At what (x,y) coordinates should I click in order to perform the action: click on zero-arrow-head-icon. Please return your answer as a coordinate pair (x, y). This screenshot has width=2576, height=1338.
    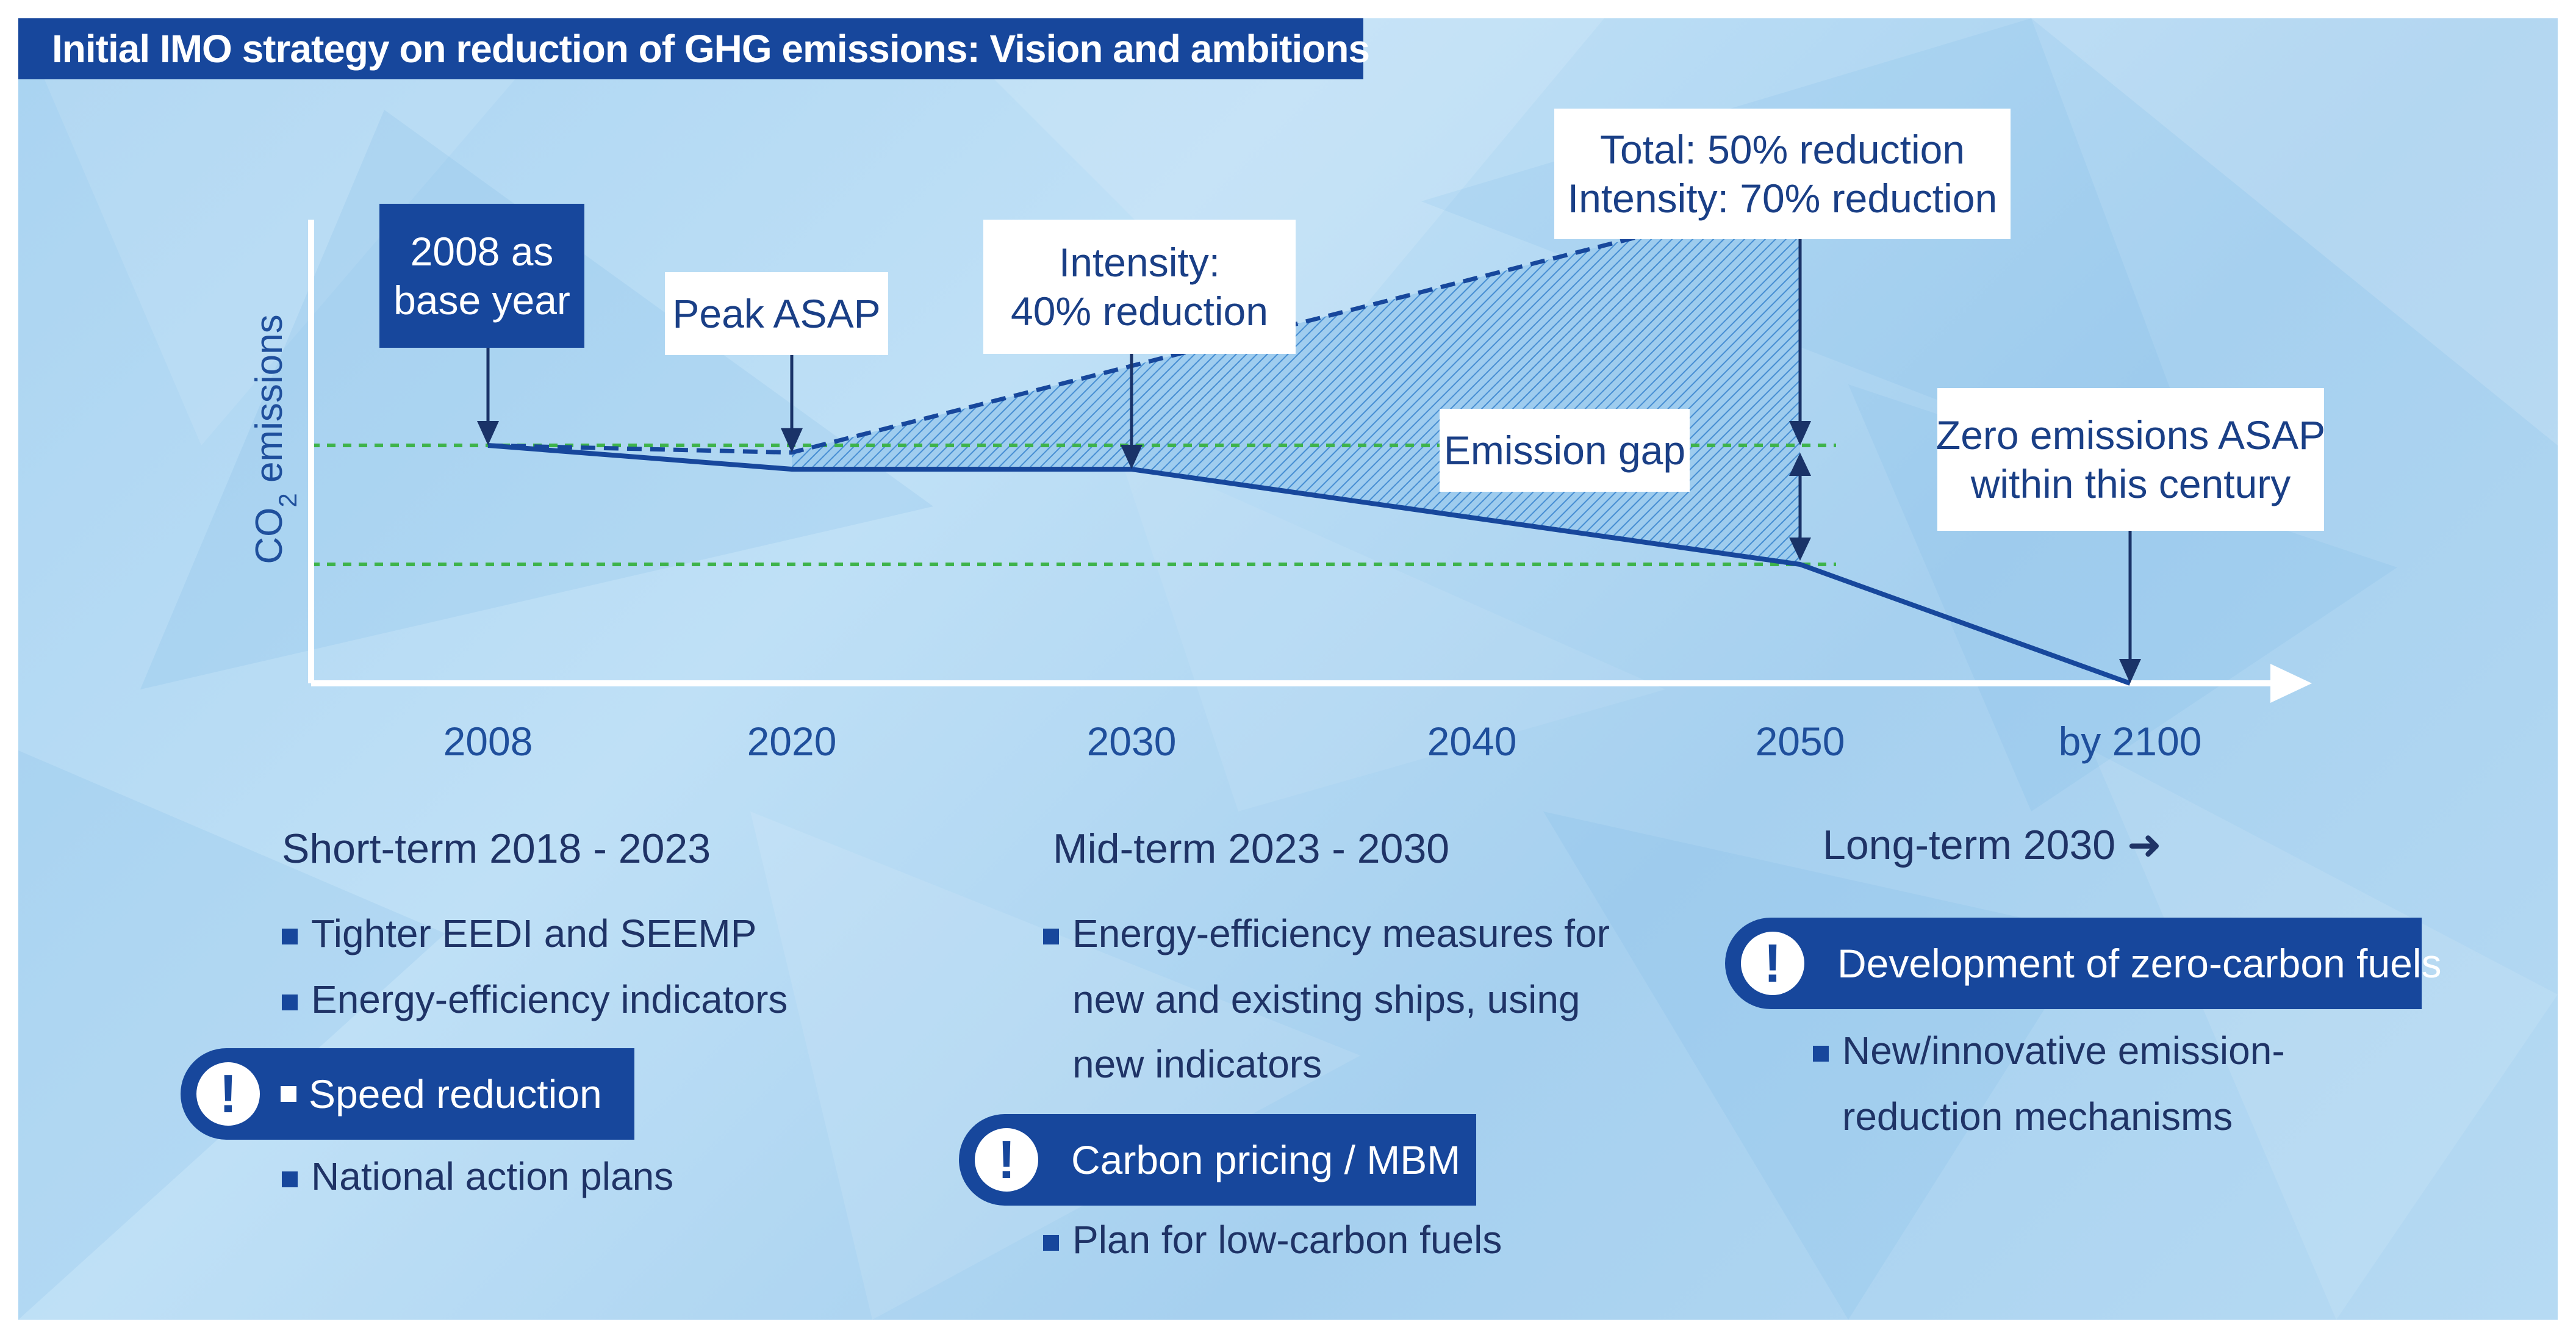
    Looking at the image, I should click on (2130, 671).